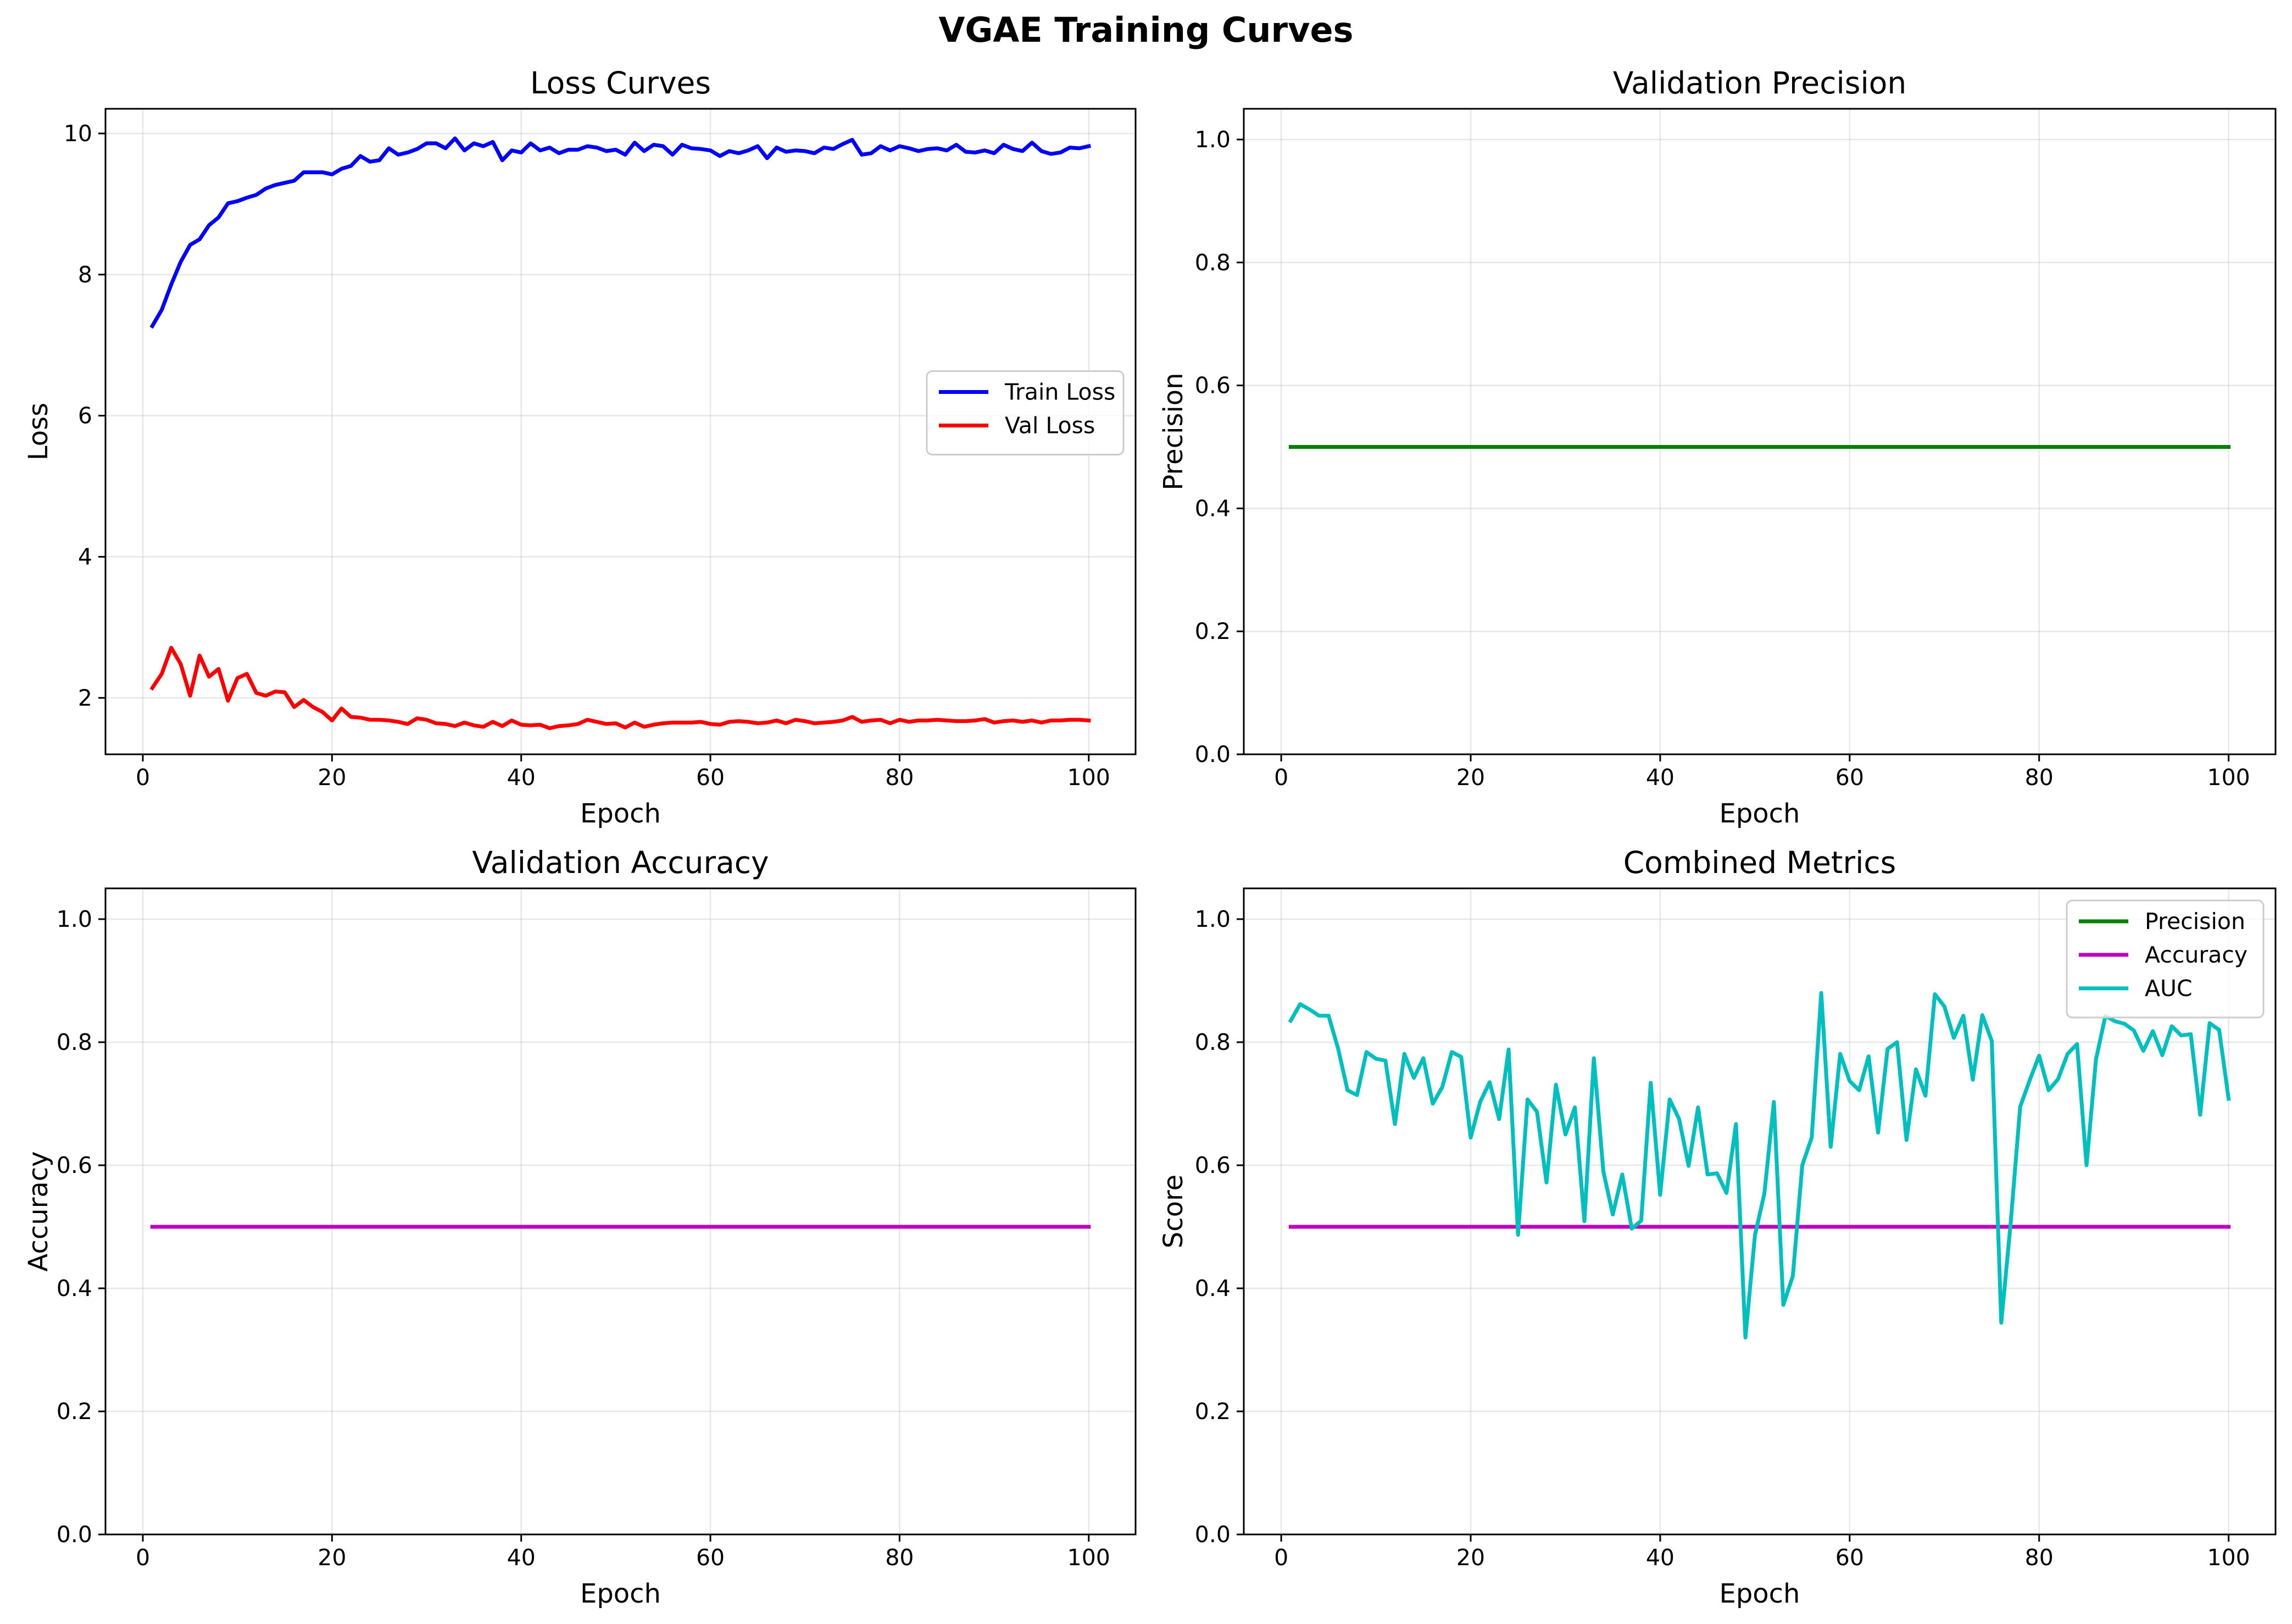 The height and width of the screenshot is (1624, 2292). What do you see at coordinates (1145, 30) in the screenshot?
I see `figure-title: VGAE Training Curves` at bounding box center [1145, 30].